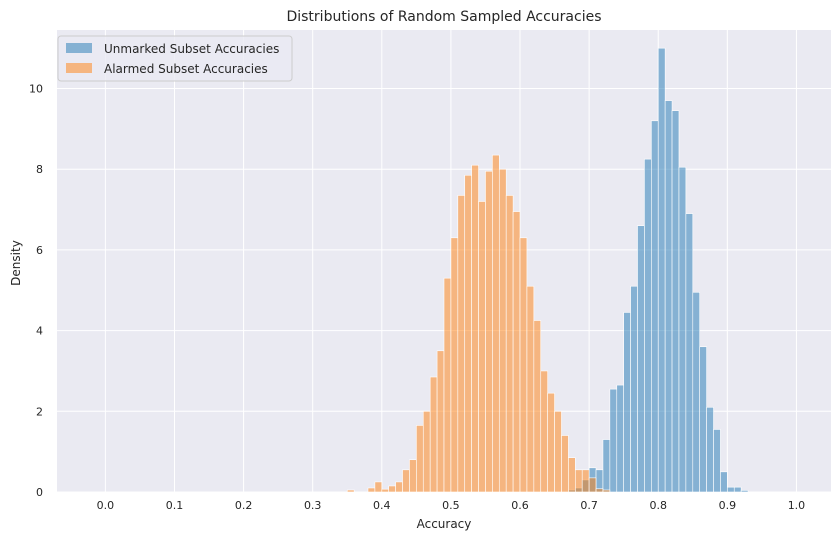  Describe the element at coordinates (79, 68) in the screenshot. I see `legend-swatch-alarmed` at that location.